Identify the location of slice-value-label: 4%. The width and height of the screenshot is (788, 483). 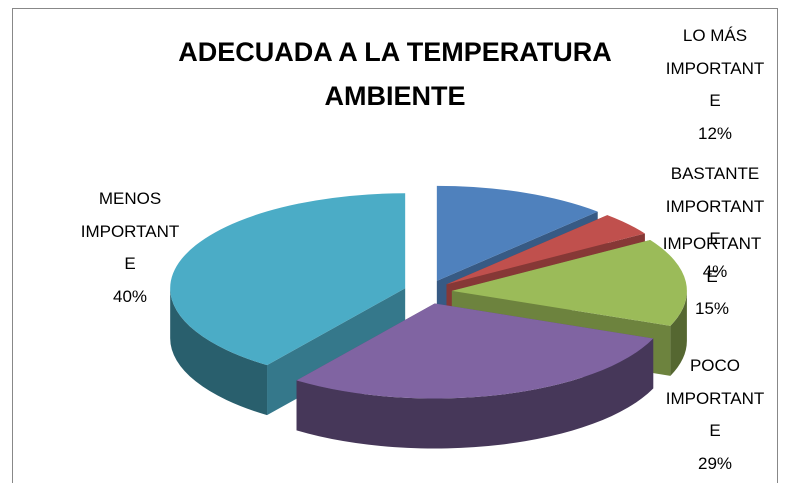
(715, 271).